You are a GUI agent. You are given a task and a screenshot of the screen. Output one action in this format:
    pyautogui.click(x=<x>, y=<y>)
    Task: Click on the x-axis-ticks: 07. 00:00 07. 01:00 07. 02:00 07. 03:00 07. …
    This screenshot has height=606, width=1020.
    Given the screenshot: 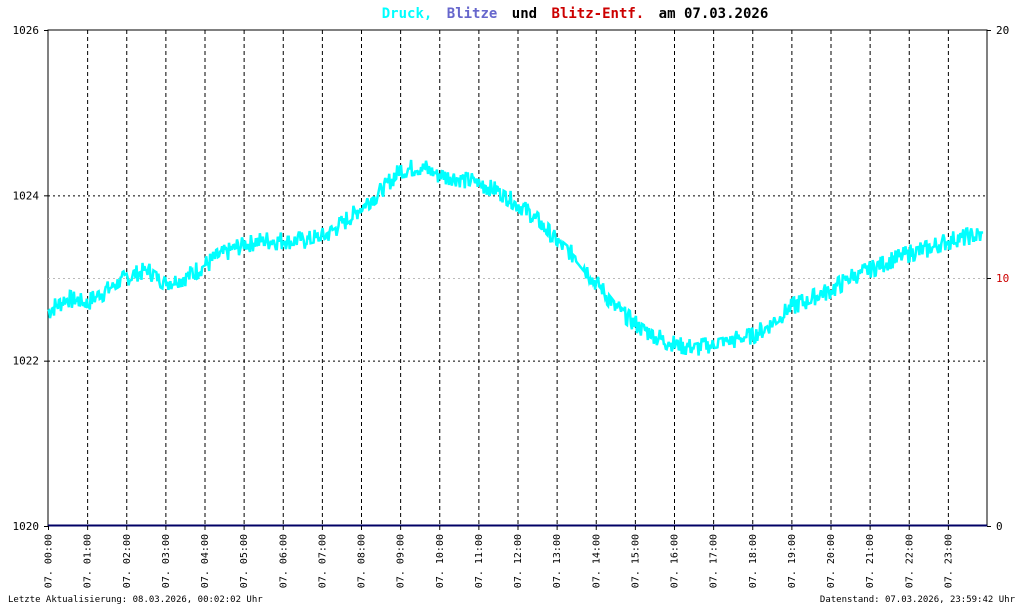 What is the action you would take?
    pyautogui.click(x=499, y=557)
    